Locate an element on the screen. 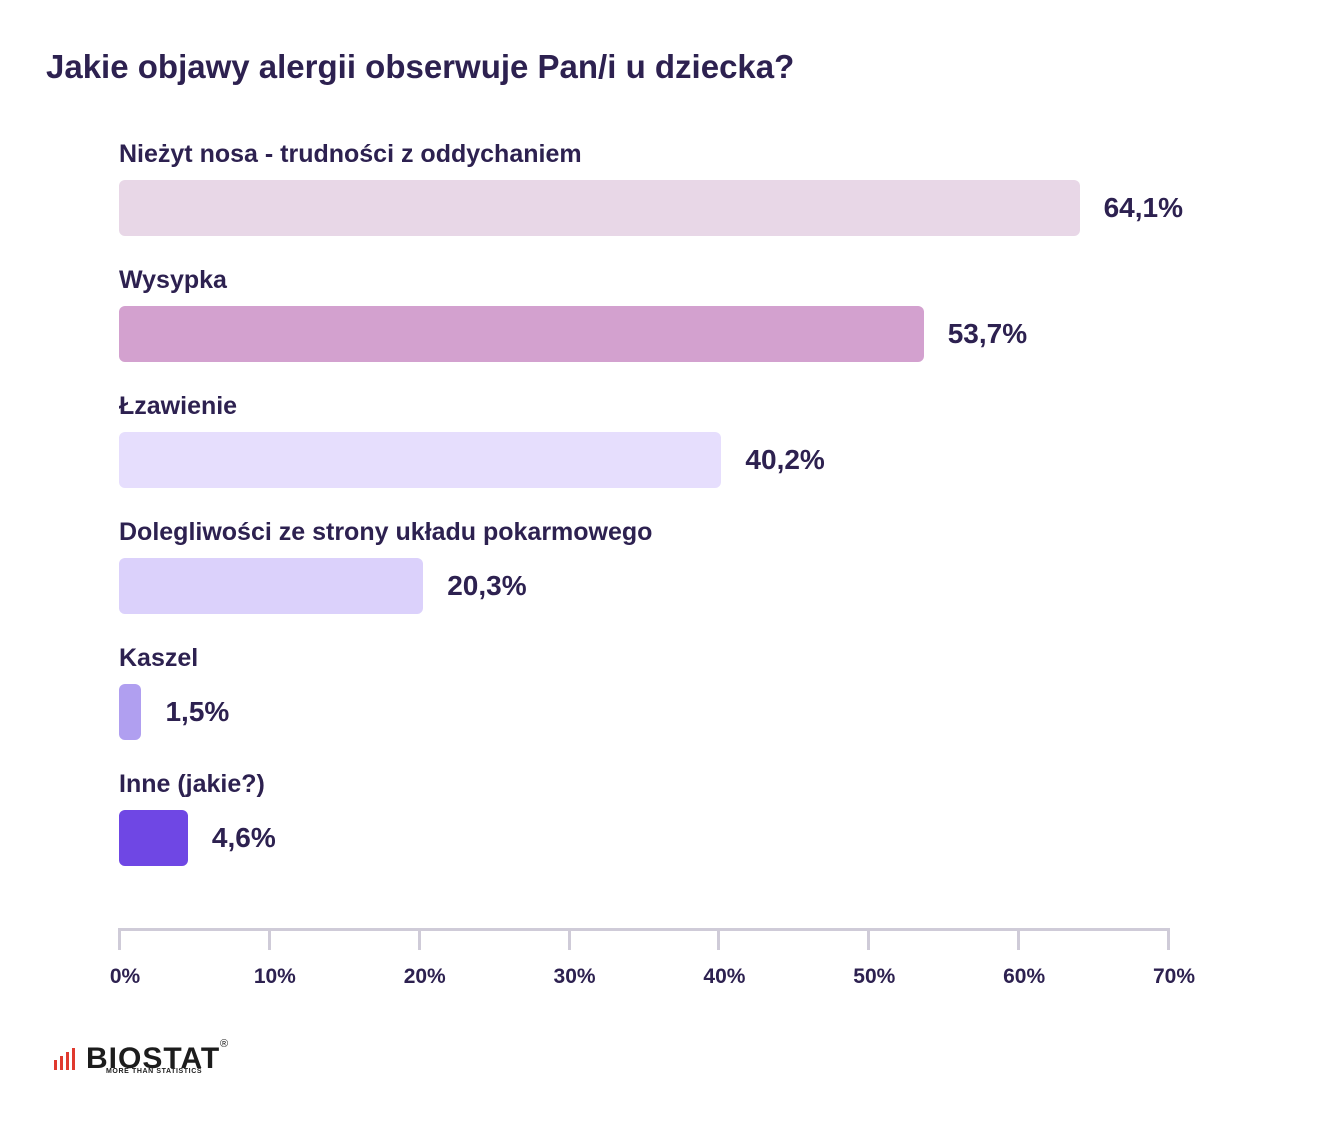  x-tick-label: 10% is located at coordinates (274, 976).